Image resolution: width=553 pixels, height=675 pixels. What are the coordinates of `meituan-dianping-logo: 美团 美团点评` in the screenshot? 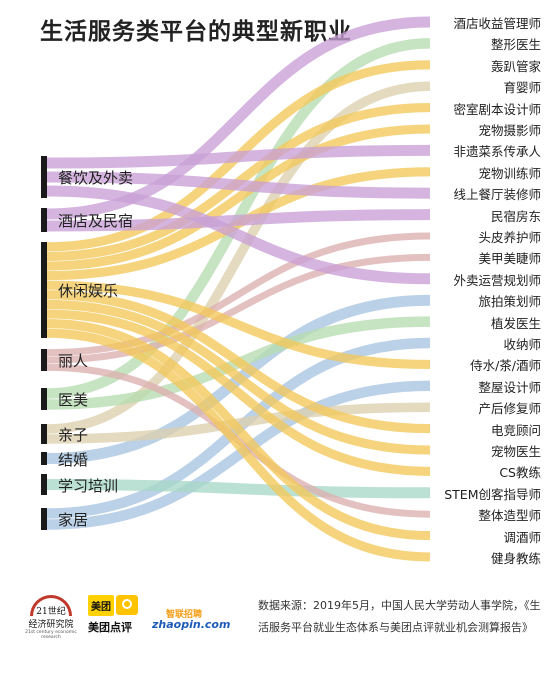 It's located at (121, 615).